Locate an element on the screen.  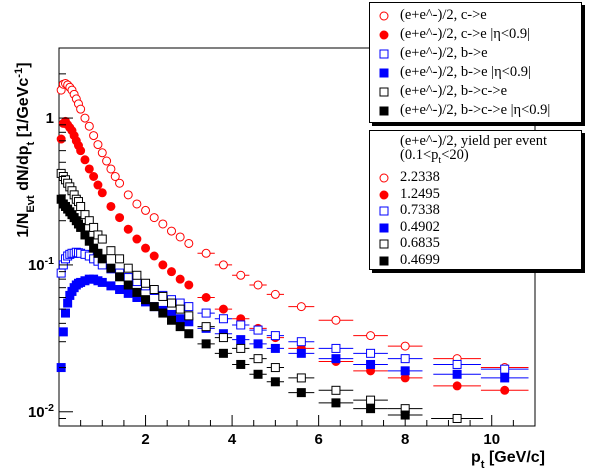
legend-entry: (e+e^-)/2, c->e |η<0.9| is located at coordinates (475, 34).